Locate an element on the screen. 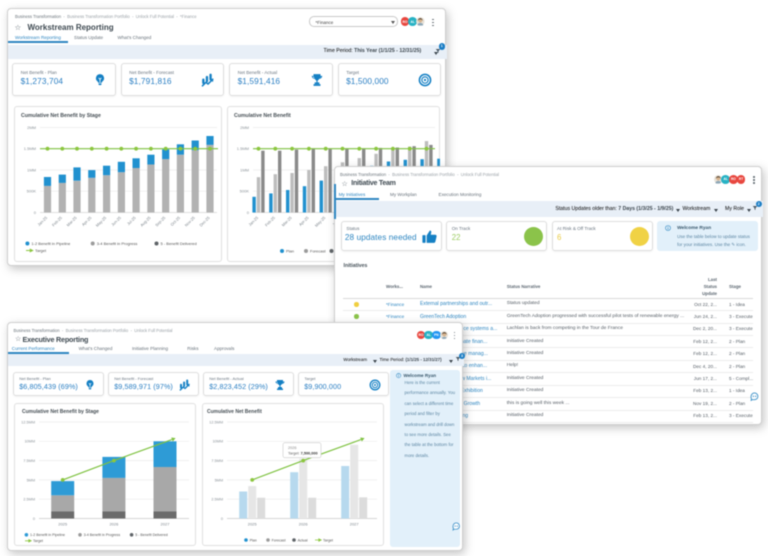  svg-text: Nov-25 is located at coordinates (189, 221).